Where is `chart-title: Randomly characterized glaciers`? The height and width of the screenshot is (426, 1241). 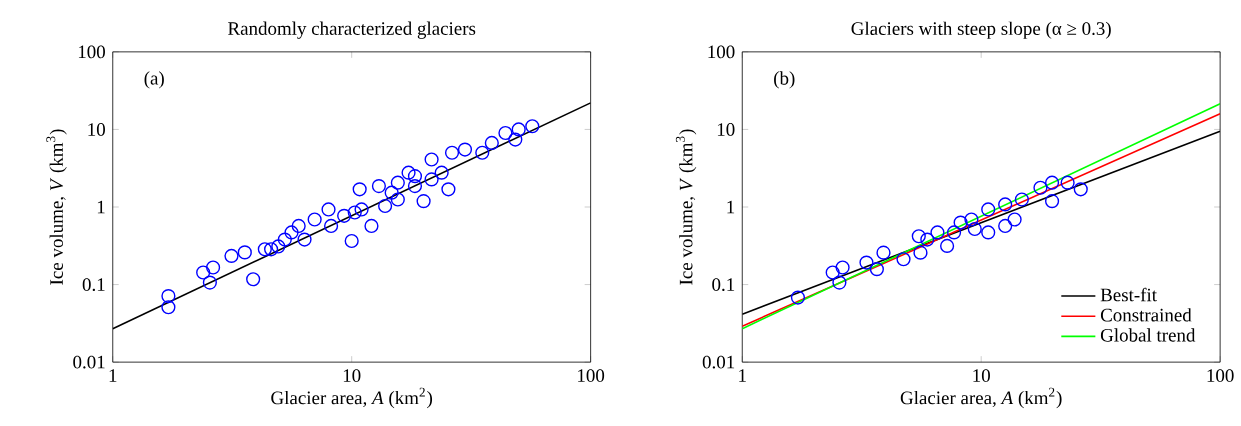
chart-title: Randomly characterized glaciers is located at coordinates (352, 30).